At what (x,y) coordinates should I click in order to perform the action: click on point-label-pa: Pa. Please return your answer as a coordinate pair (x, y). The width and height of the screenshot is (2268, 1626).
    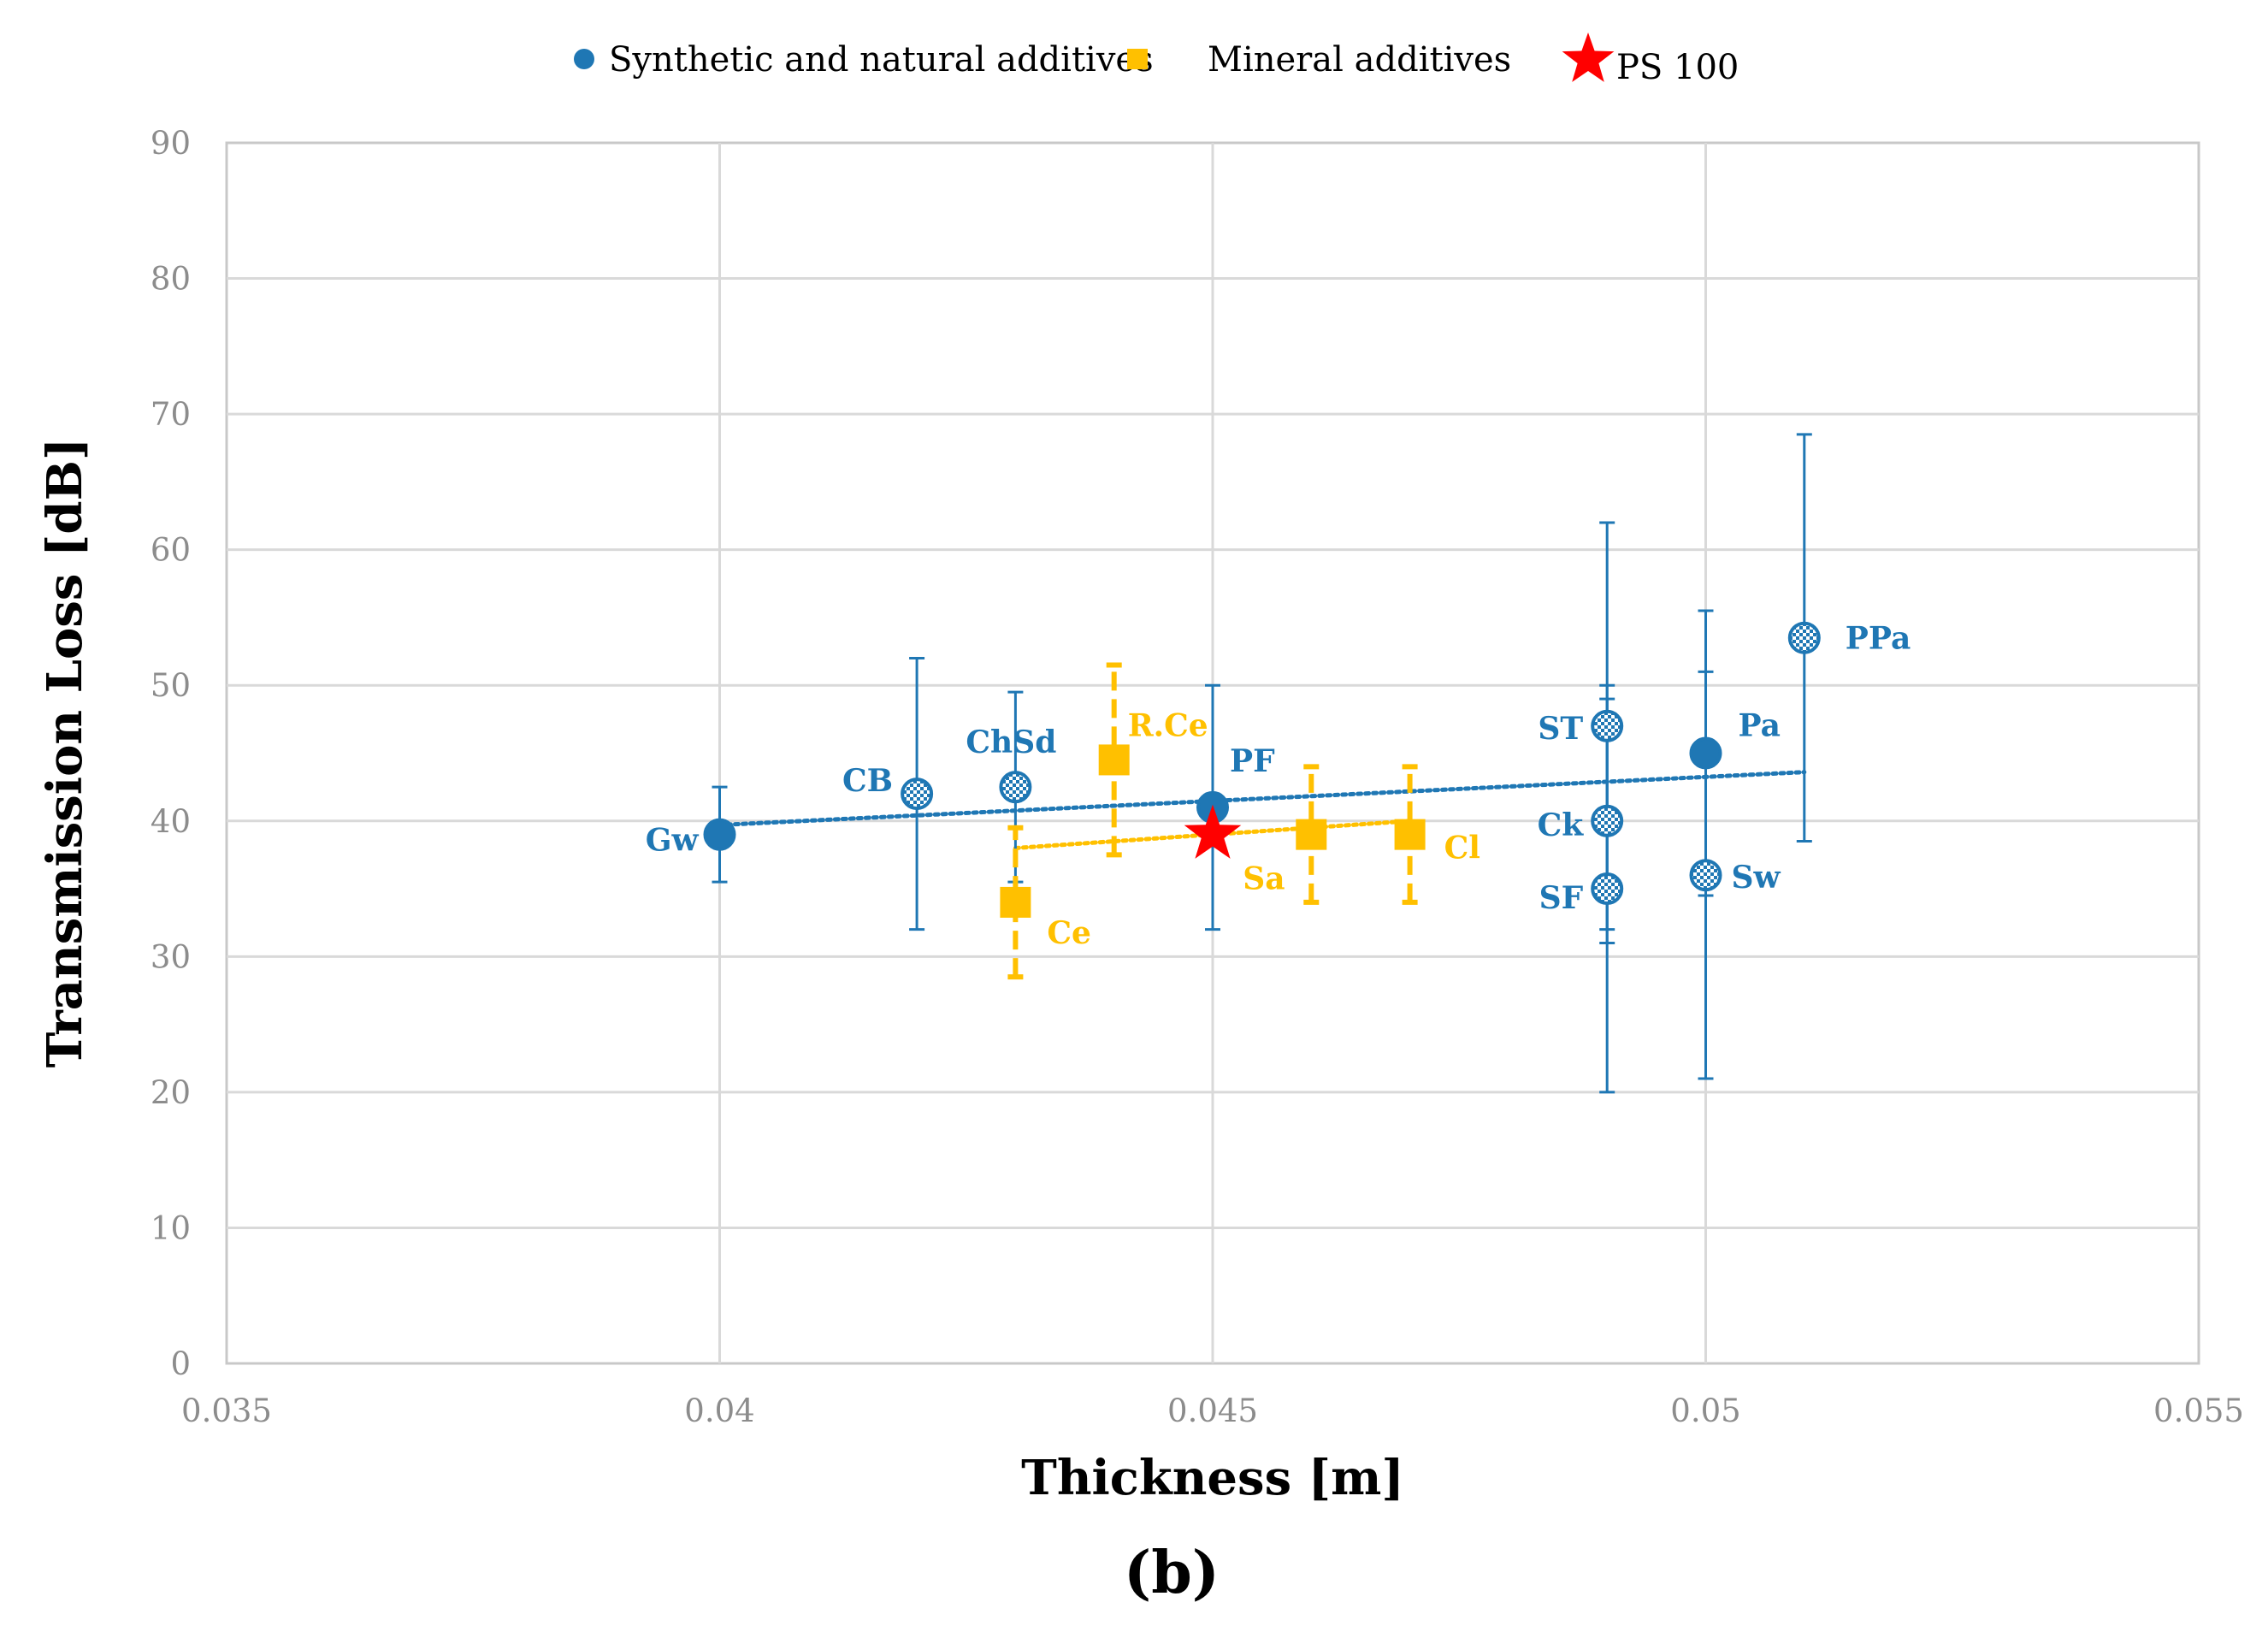
    Looking at the image, I should click on (1760, 726).